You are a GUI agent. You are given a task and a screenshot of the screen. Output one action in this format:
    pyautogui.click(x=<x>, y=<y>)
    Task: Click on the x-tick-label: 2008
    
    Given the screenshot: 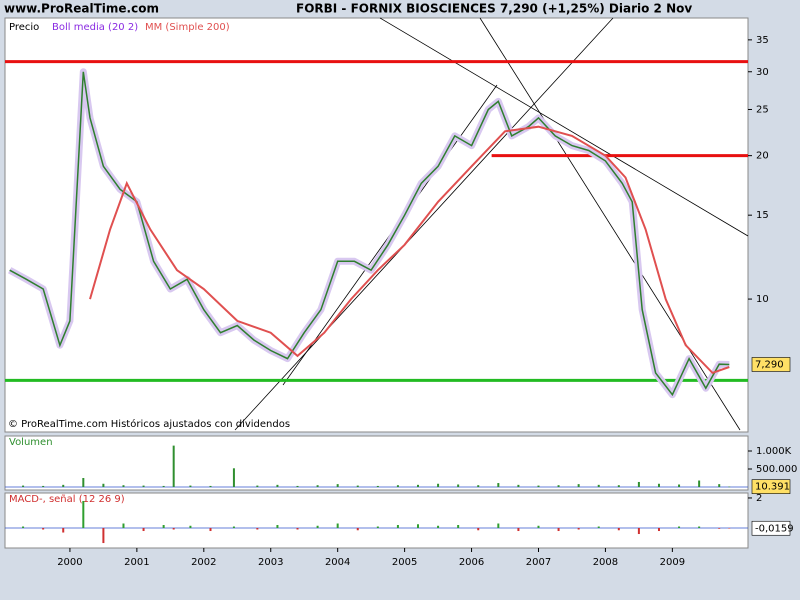 What is the action you would take?
    pyautogui.click(x=605, y=562)
    